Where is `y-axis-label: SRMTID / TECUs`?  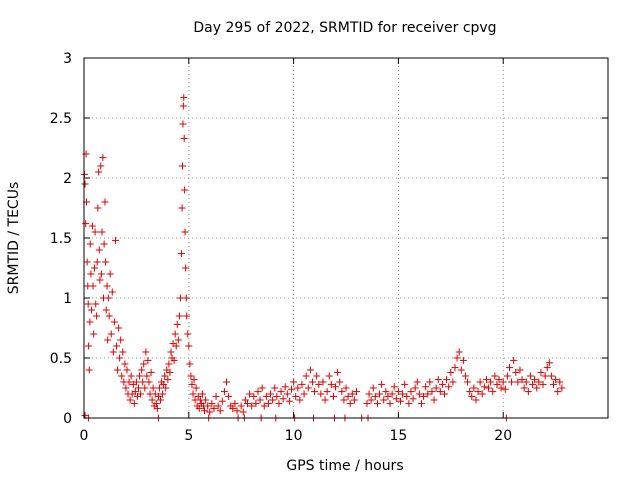
y-axis-label: SRMTID / TECUs is located at coordinates (14, 238).